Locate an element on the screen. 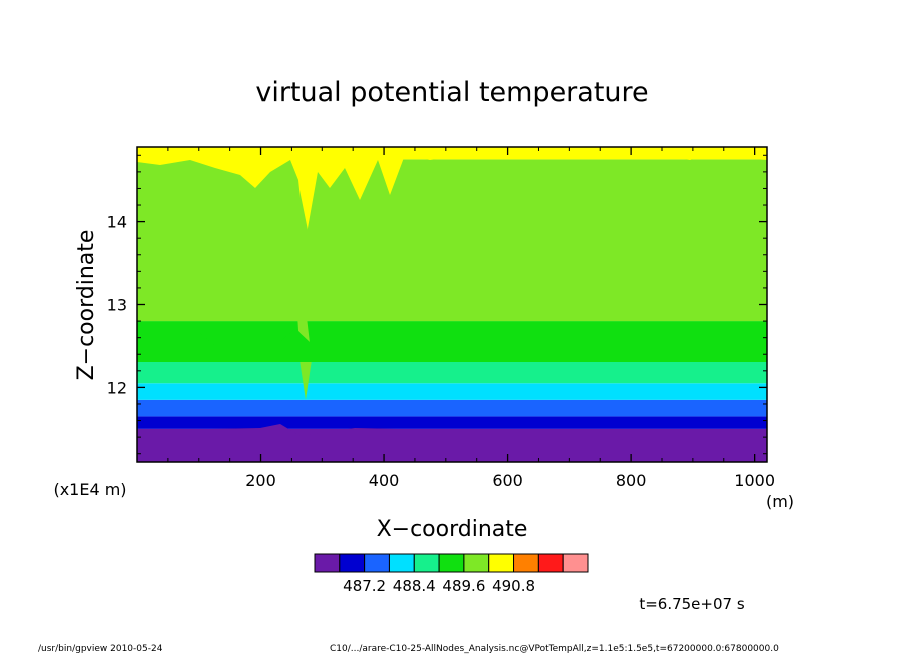  x-axis-label: X−coordinate is located at coordinates (452, 529).